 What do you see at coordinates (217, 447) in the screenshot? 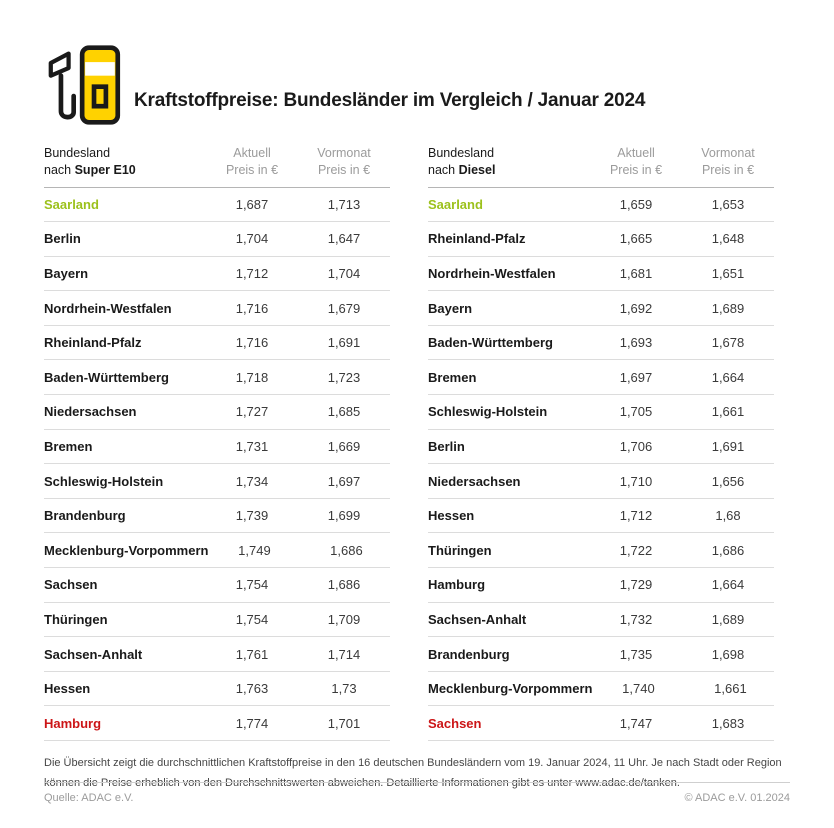
I see `table-row: Bremen 1,731 1,669` at bounding box center [217, 447].